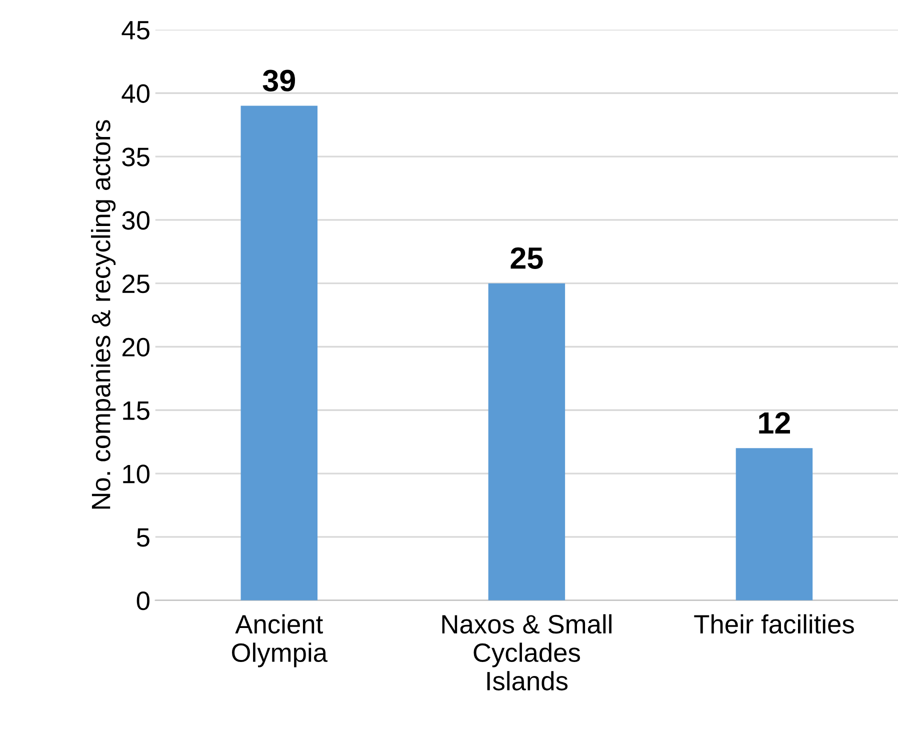  Describe the element at coordinates (527, 652) in the screenshot. I see `x-tick-label: Naxos & Small Cyclades Islands` at that location.